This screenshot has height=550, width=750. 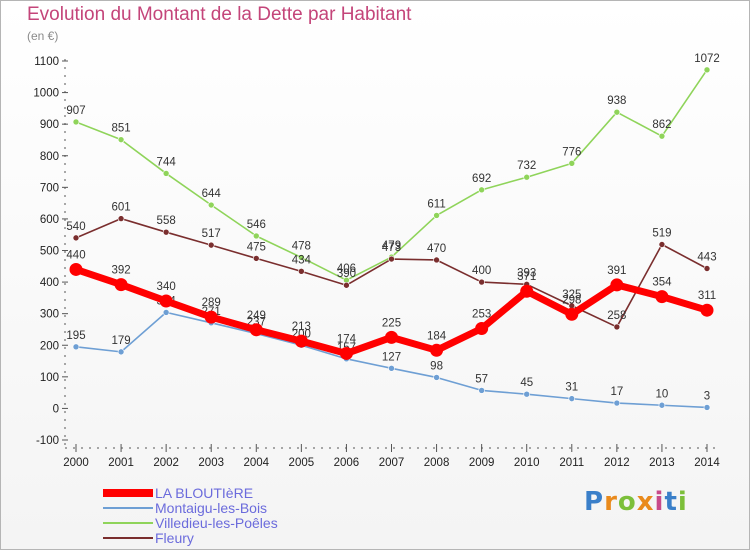 I want to click on y-tick-label: 1000, so click(x=46, y=94).